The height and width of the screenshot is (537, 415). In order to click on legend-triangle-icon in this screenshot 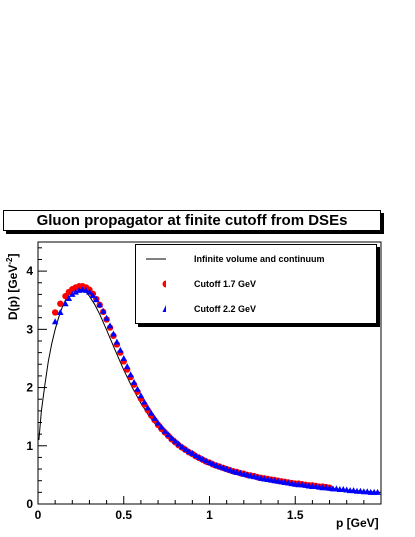, I will do `click(164, 308)`.